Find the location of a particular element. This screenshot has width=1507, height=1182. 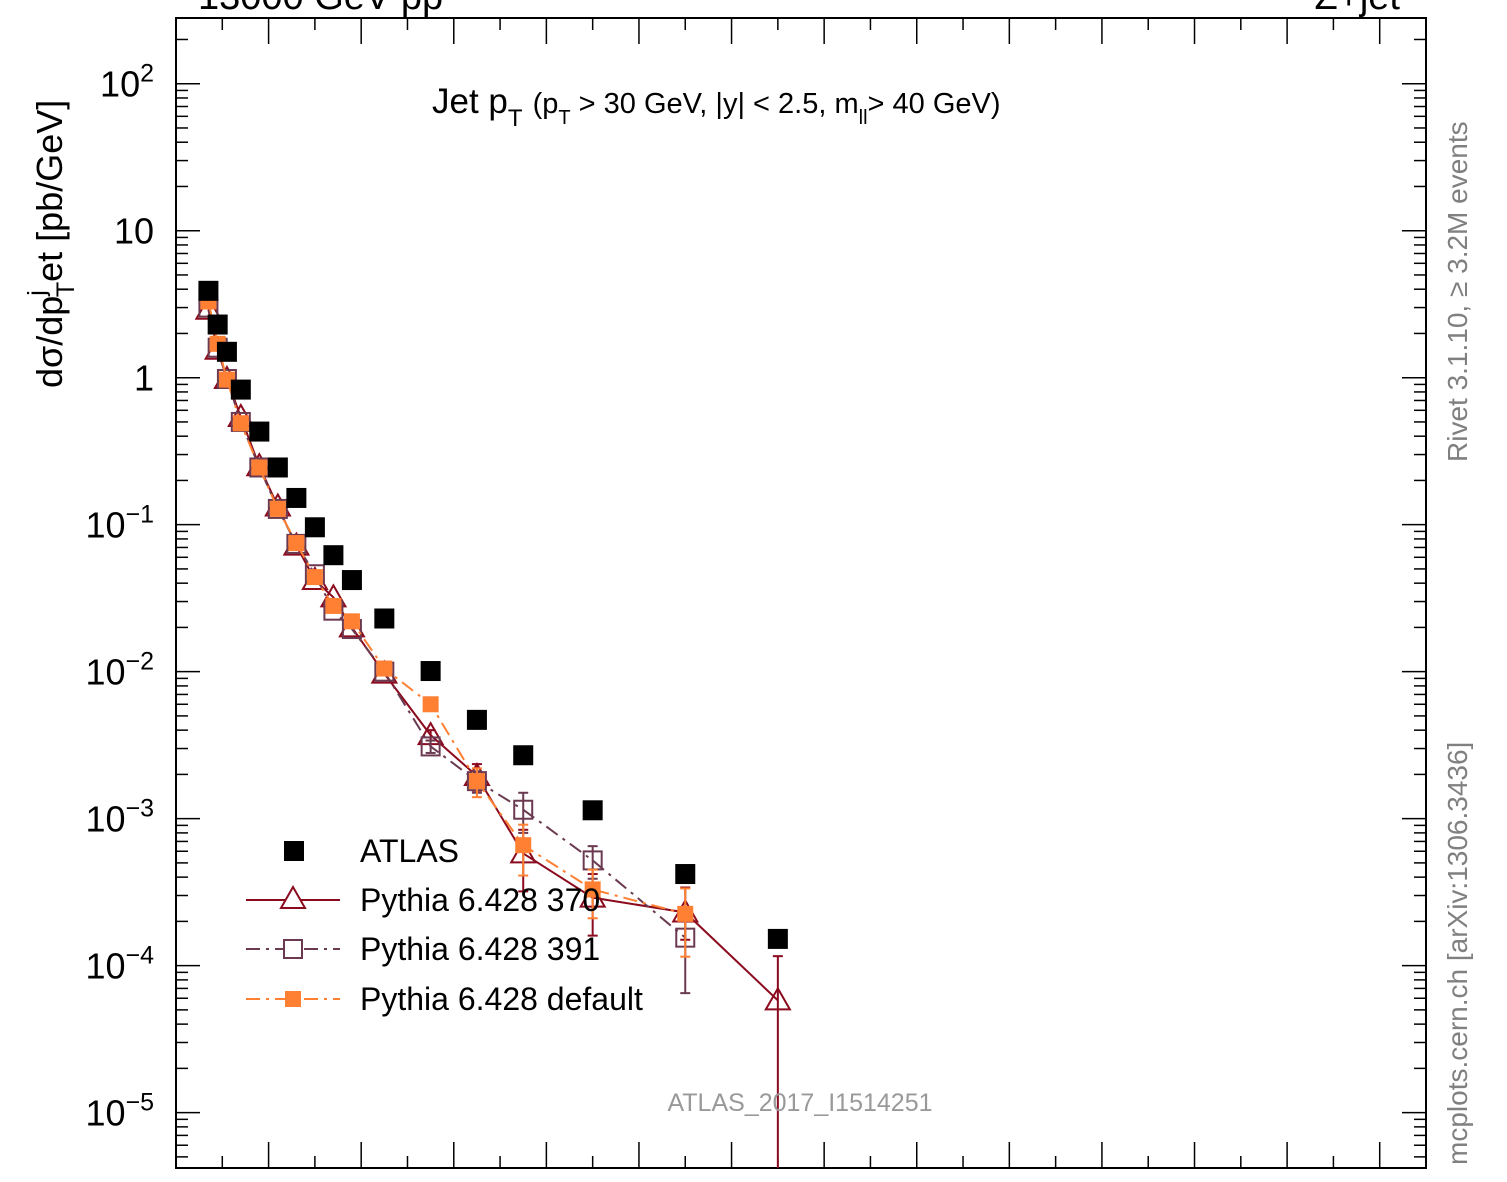

y-label-sup: j is located at coordinates (37, 293).